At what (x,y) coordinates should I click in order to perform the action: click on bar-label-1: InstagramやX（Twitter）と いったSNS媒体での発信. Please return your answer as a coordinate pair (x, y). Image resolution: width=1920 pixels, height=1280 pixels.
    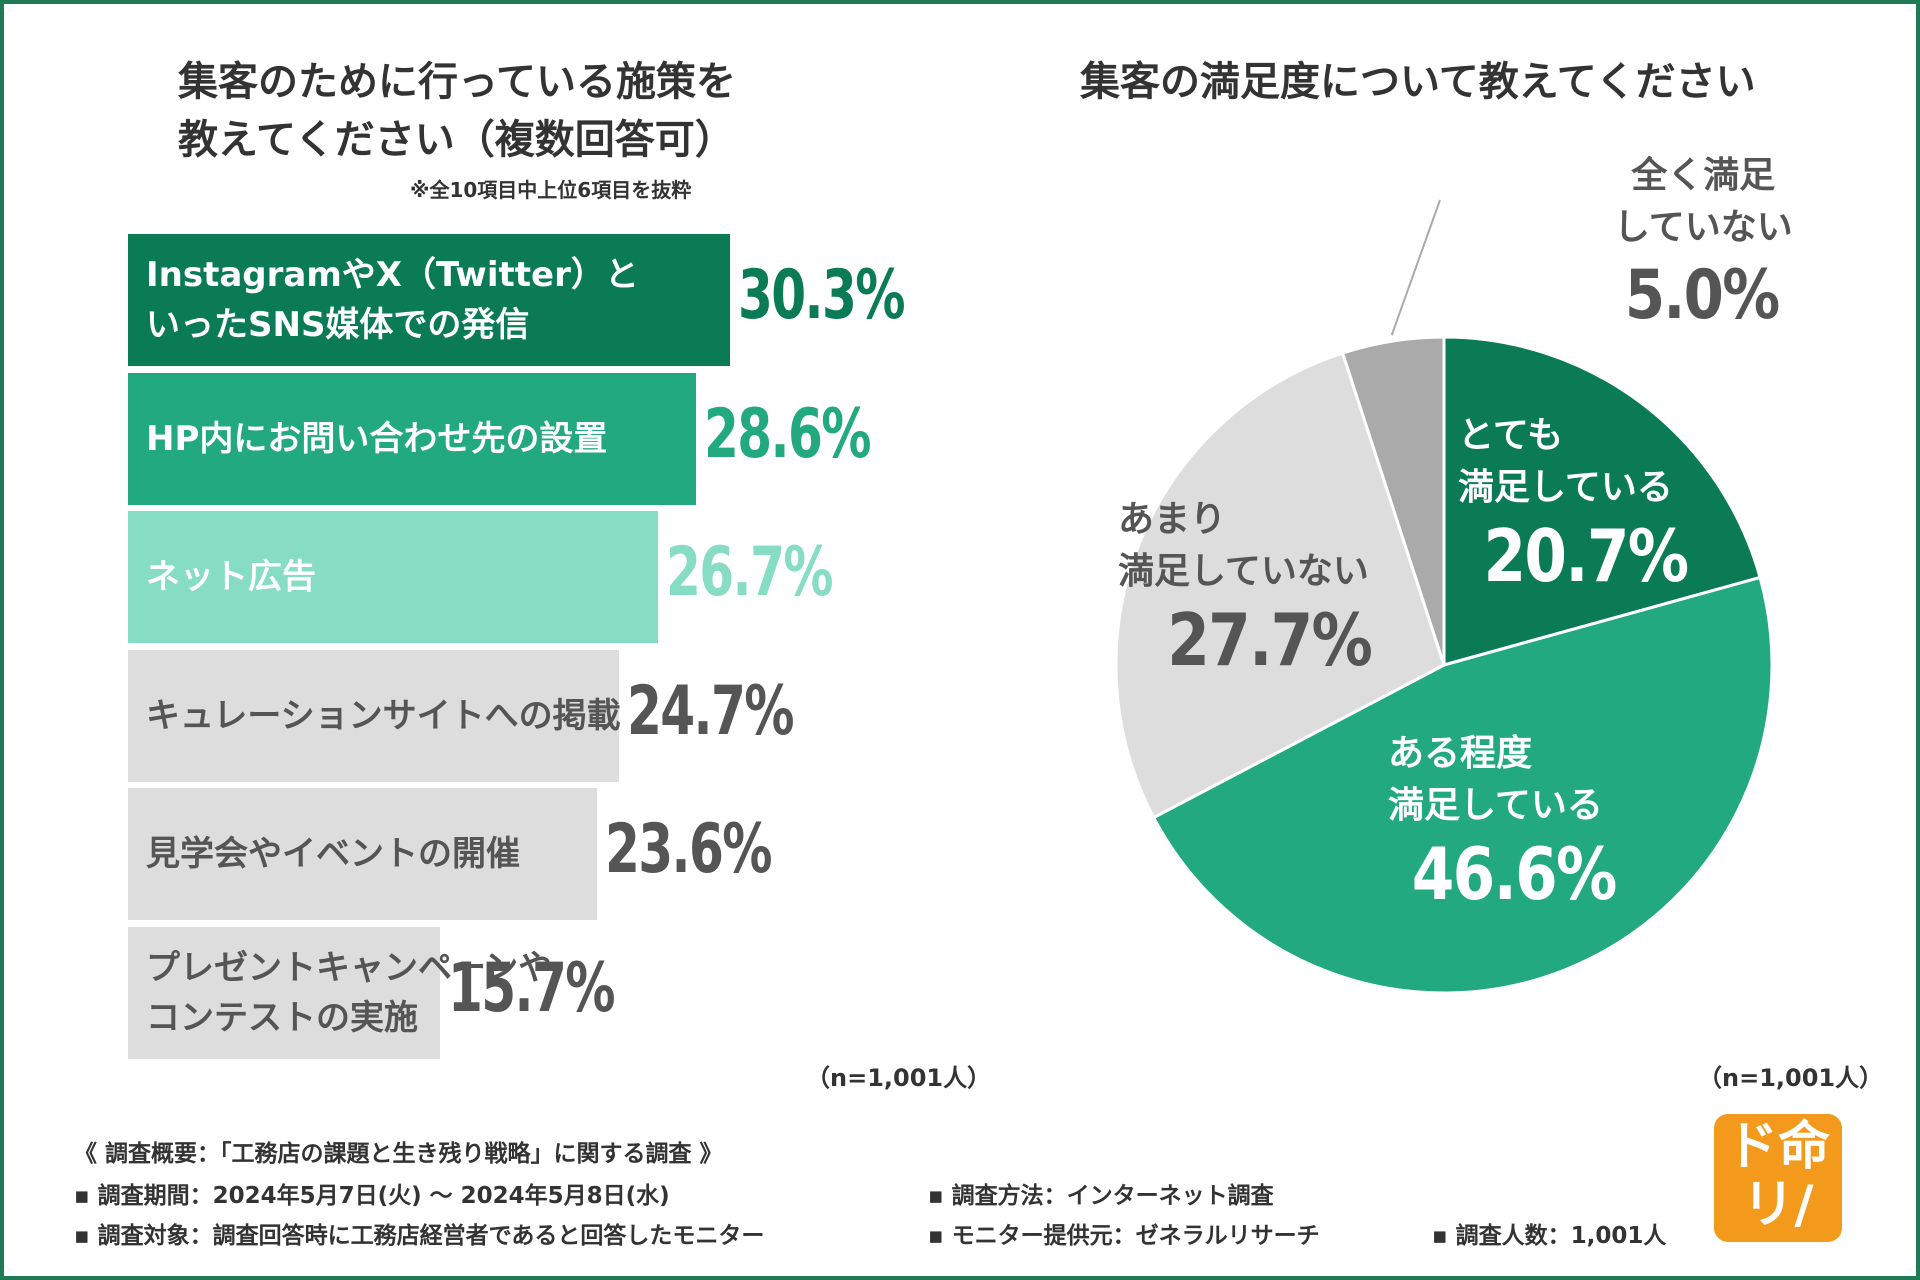
    Looking at the image, I should click on (392, 300).